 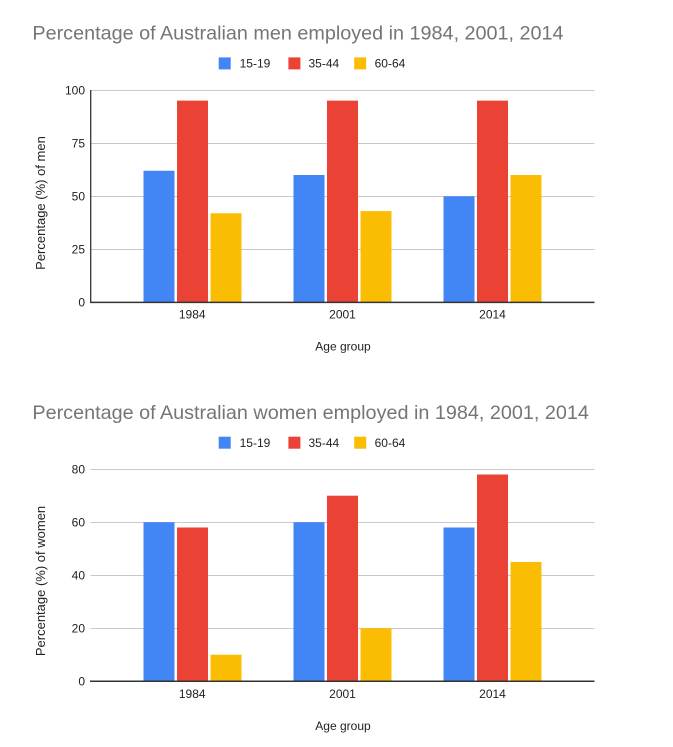 What do you see at coordinates (75, 90) in the screenshot?
I see `svg-text: 100` at bounding box center [75, 90].